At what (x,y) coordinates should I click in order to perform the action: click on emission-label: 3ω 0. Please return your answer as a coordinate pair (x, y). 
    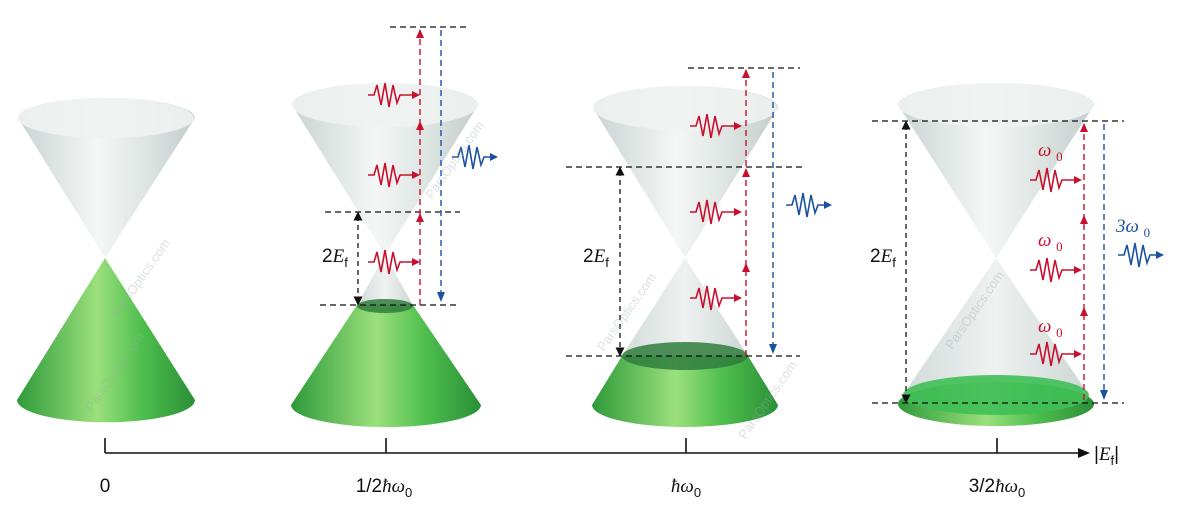
    Looking at the image, I should click on (1132, 228).